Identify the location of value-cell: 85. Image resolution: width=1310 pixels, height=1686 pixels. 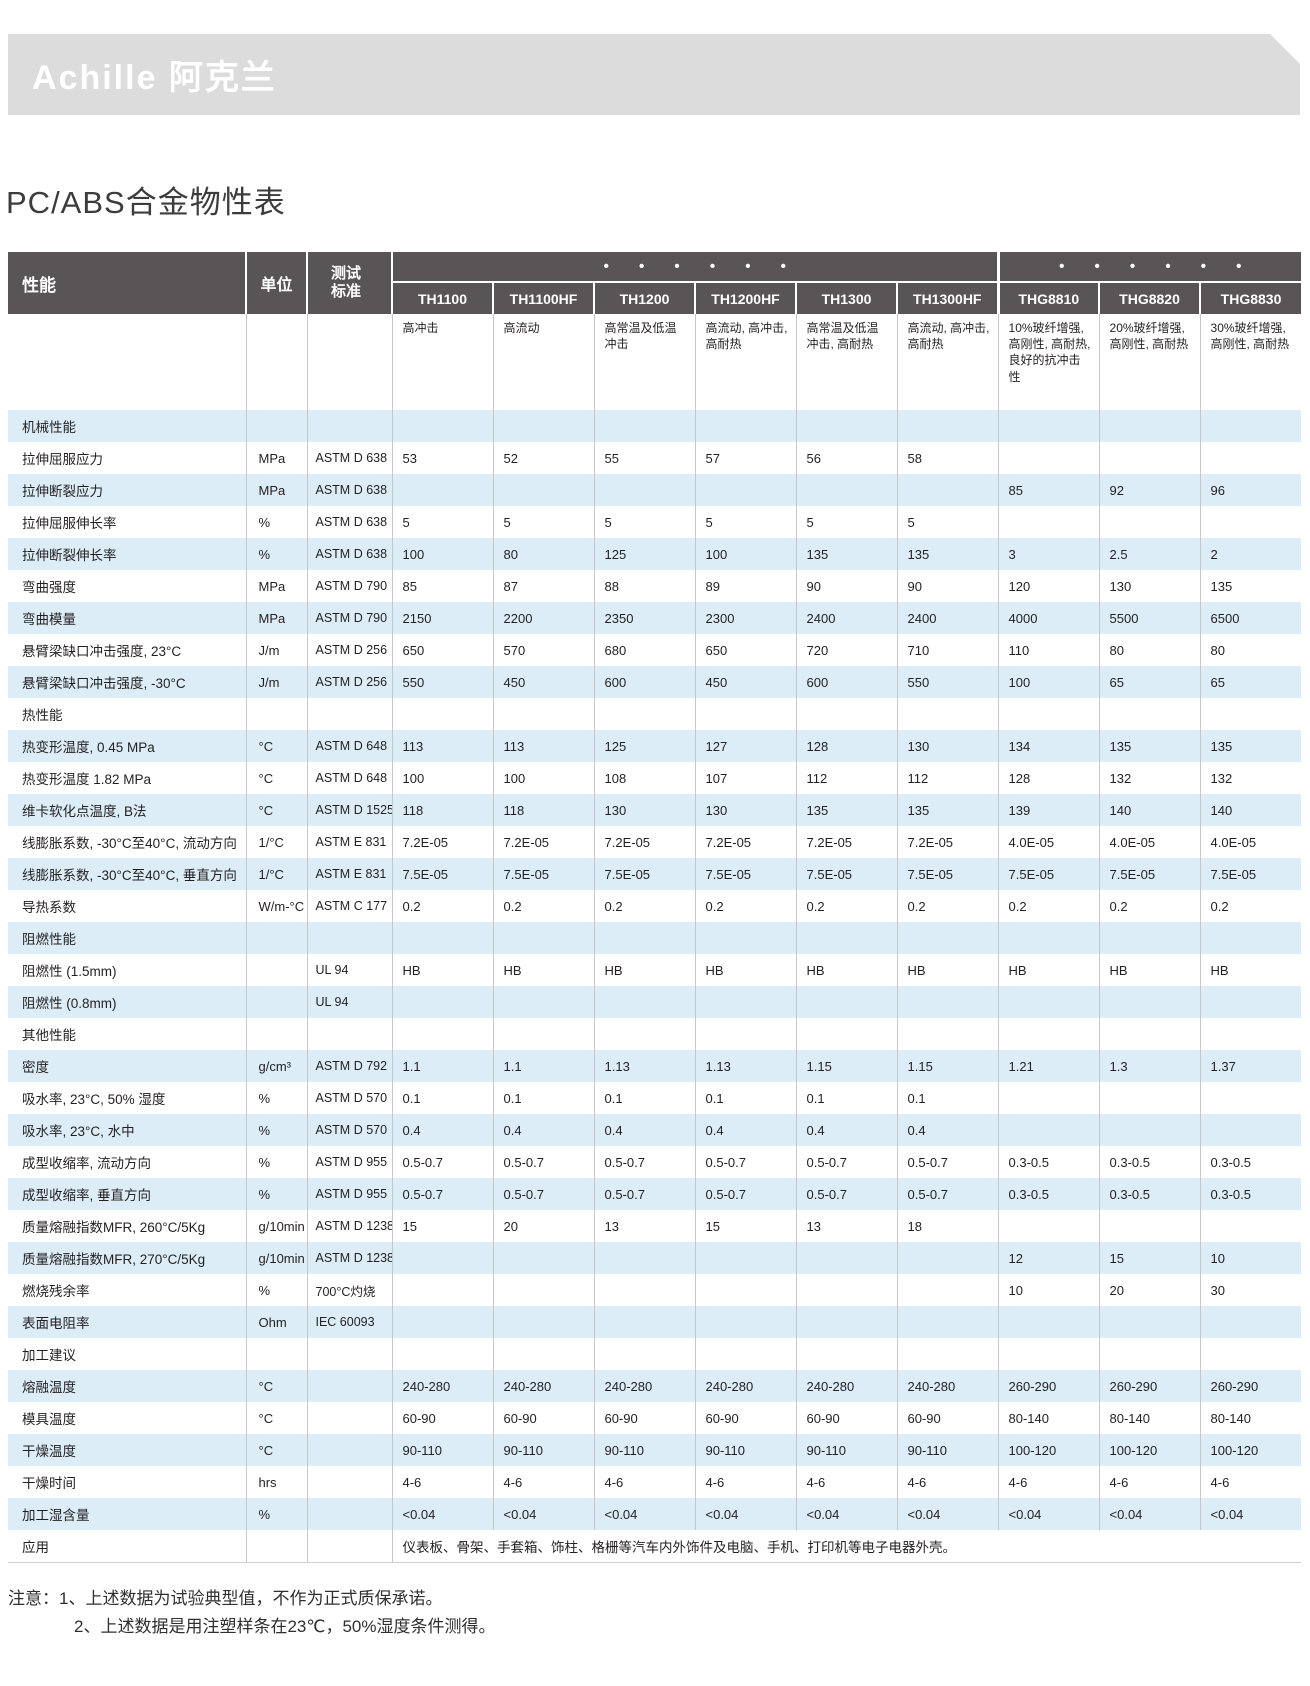
(1048, 490).